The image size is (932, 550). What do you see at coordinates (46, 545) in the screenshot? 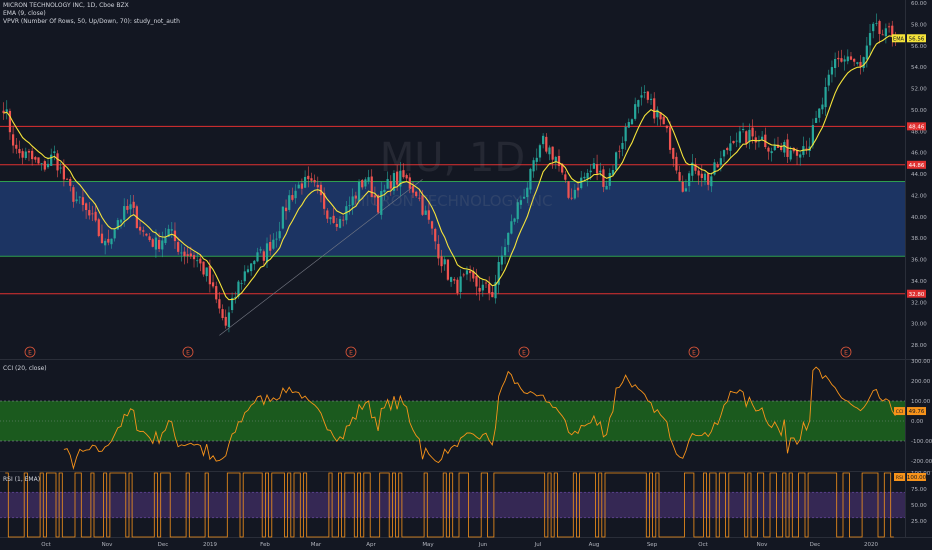
I see `time-tick-label: Oct` at bounding box center [46, 545].